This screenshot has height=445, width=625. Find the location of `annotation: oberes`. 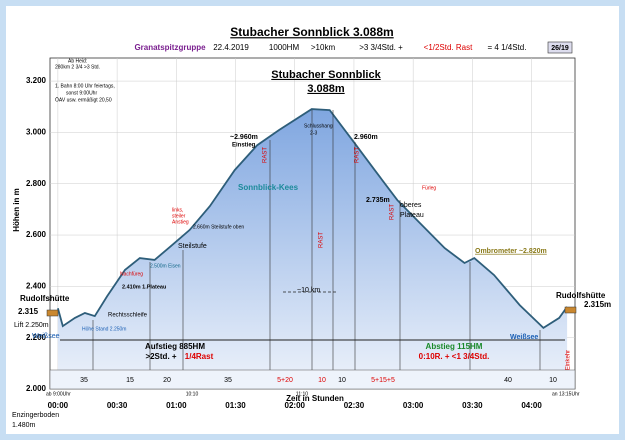

annotation: oberes is located at coordinates (411, 205).